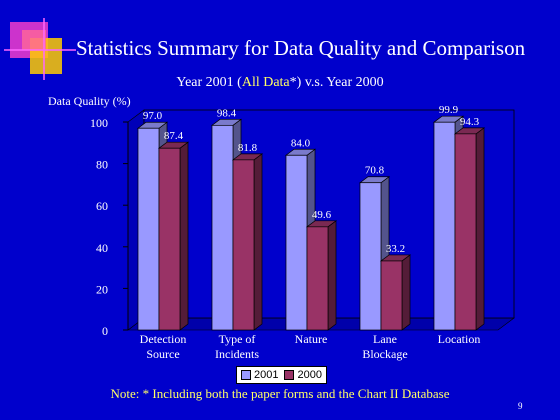 The image size is (560, 420). I want to click on data-label: 70.8, so click(375, 171).